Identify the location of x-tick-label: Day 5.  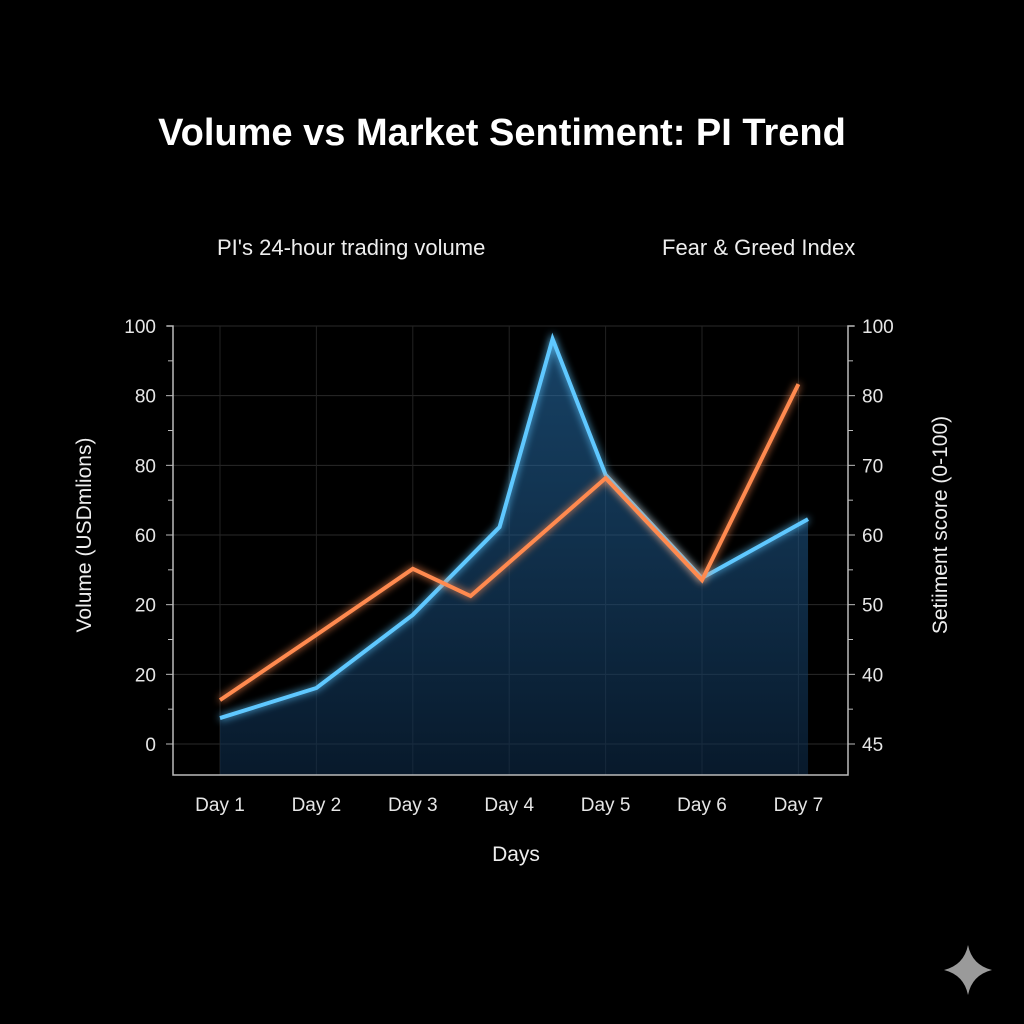
(606, 805).